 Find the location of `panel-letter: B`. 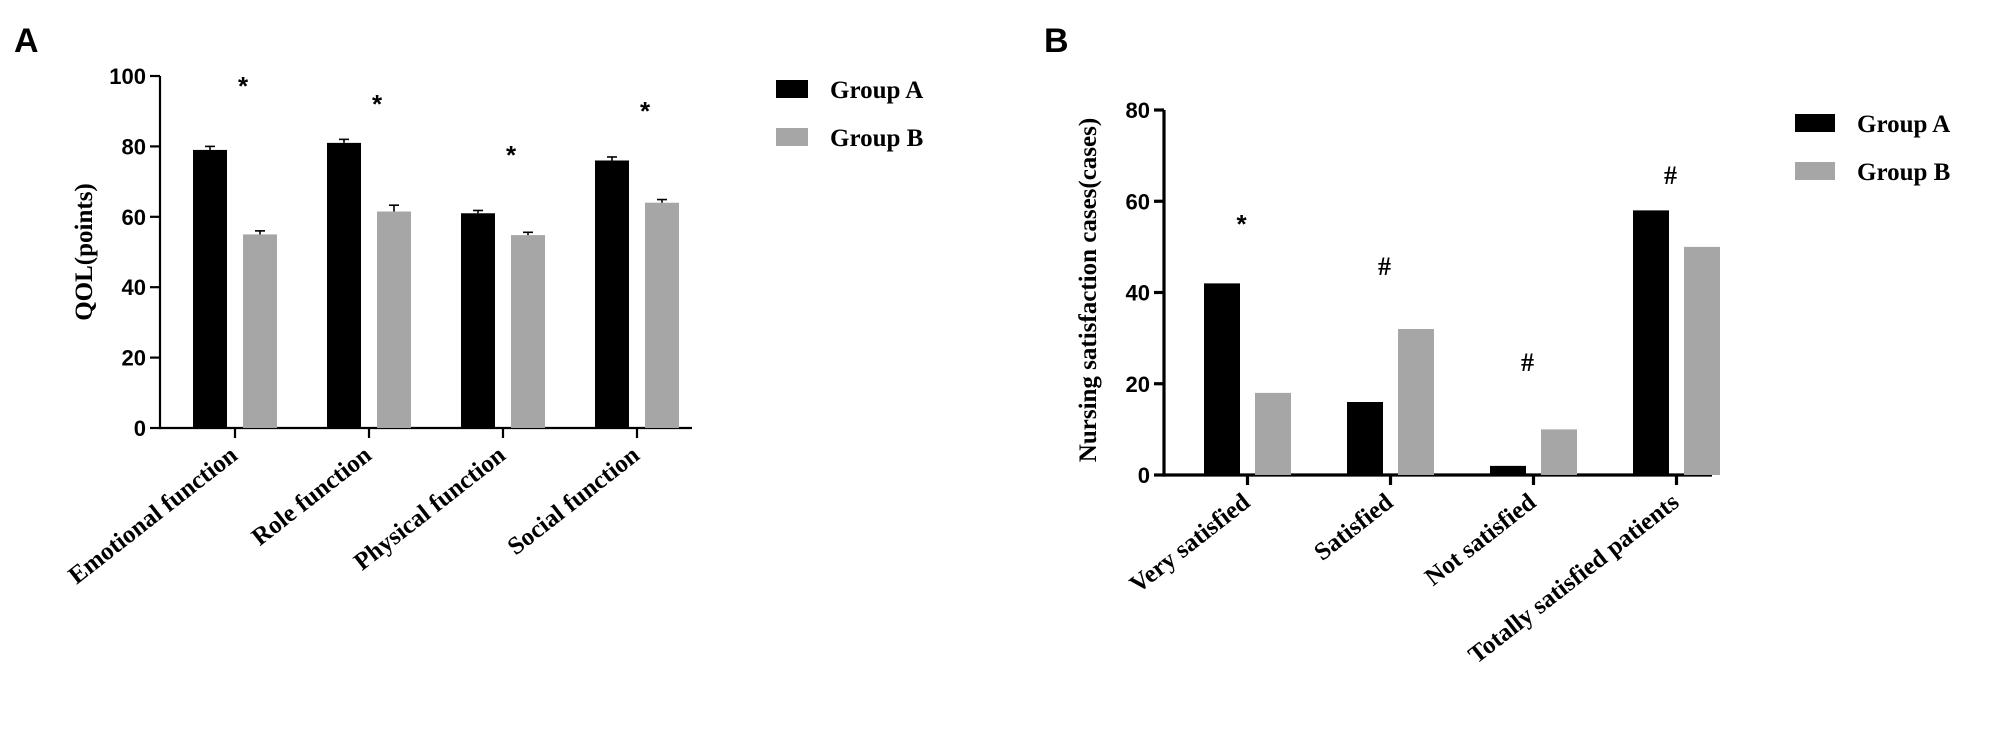

panel-letter: B is located at coordinates (1056, 41).